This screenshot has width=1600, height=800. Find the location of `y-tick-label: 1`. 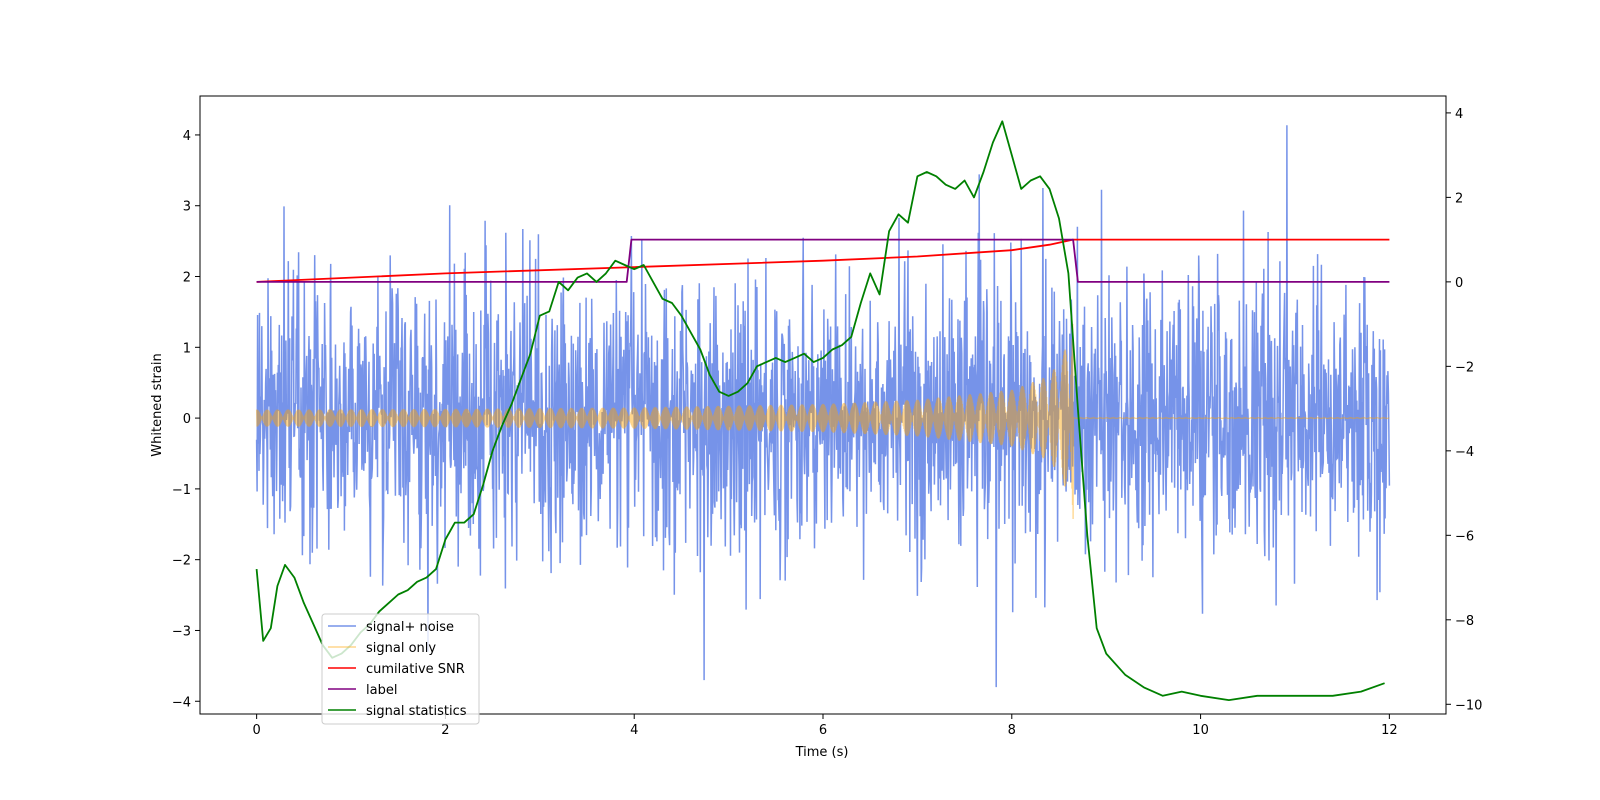

y-tick-label: 1 is located at coordinates (187, 348).